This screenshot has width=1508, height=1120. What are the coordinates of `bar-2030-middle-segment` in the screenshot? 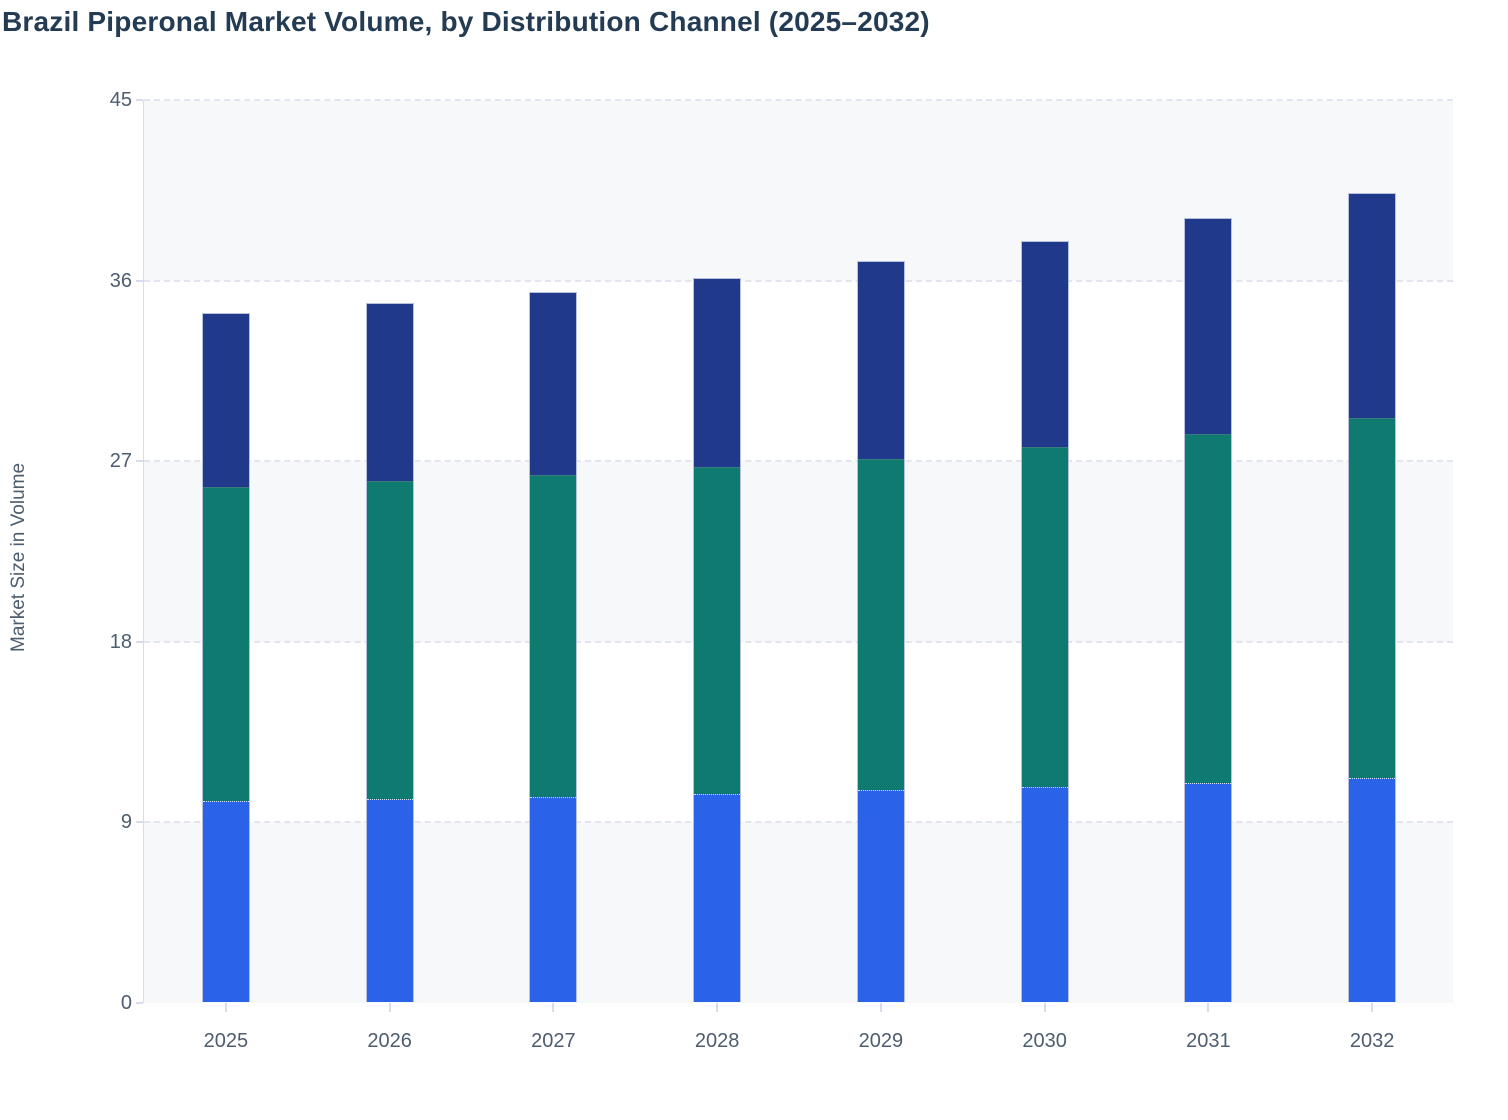 It's located at (1044, 616).